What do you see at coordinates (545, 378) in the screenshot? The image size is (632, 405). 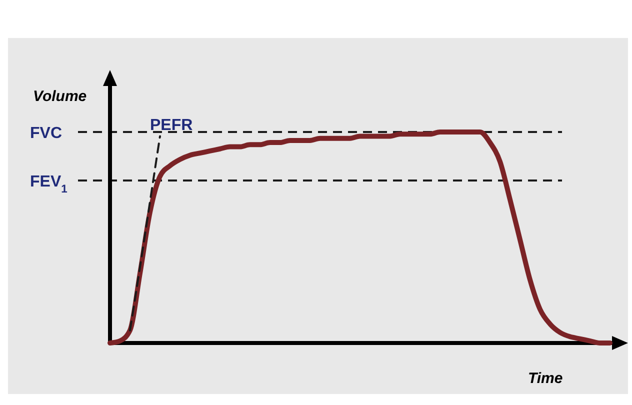 I see `x-axis-title: Time` at bounding box center [545, 378].